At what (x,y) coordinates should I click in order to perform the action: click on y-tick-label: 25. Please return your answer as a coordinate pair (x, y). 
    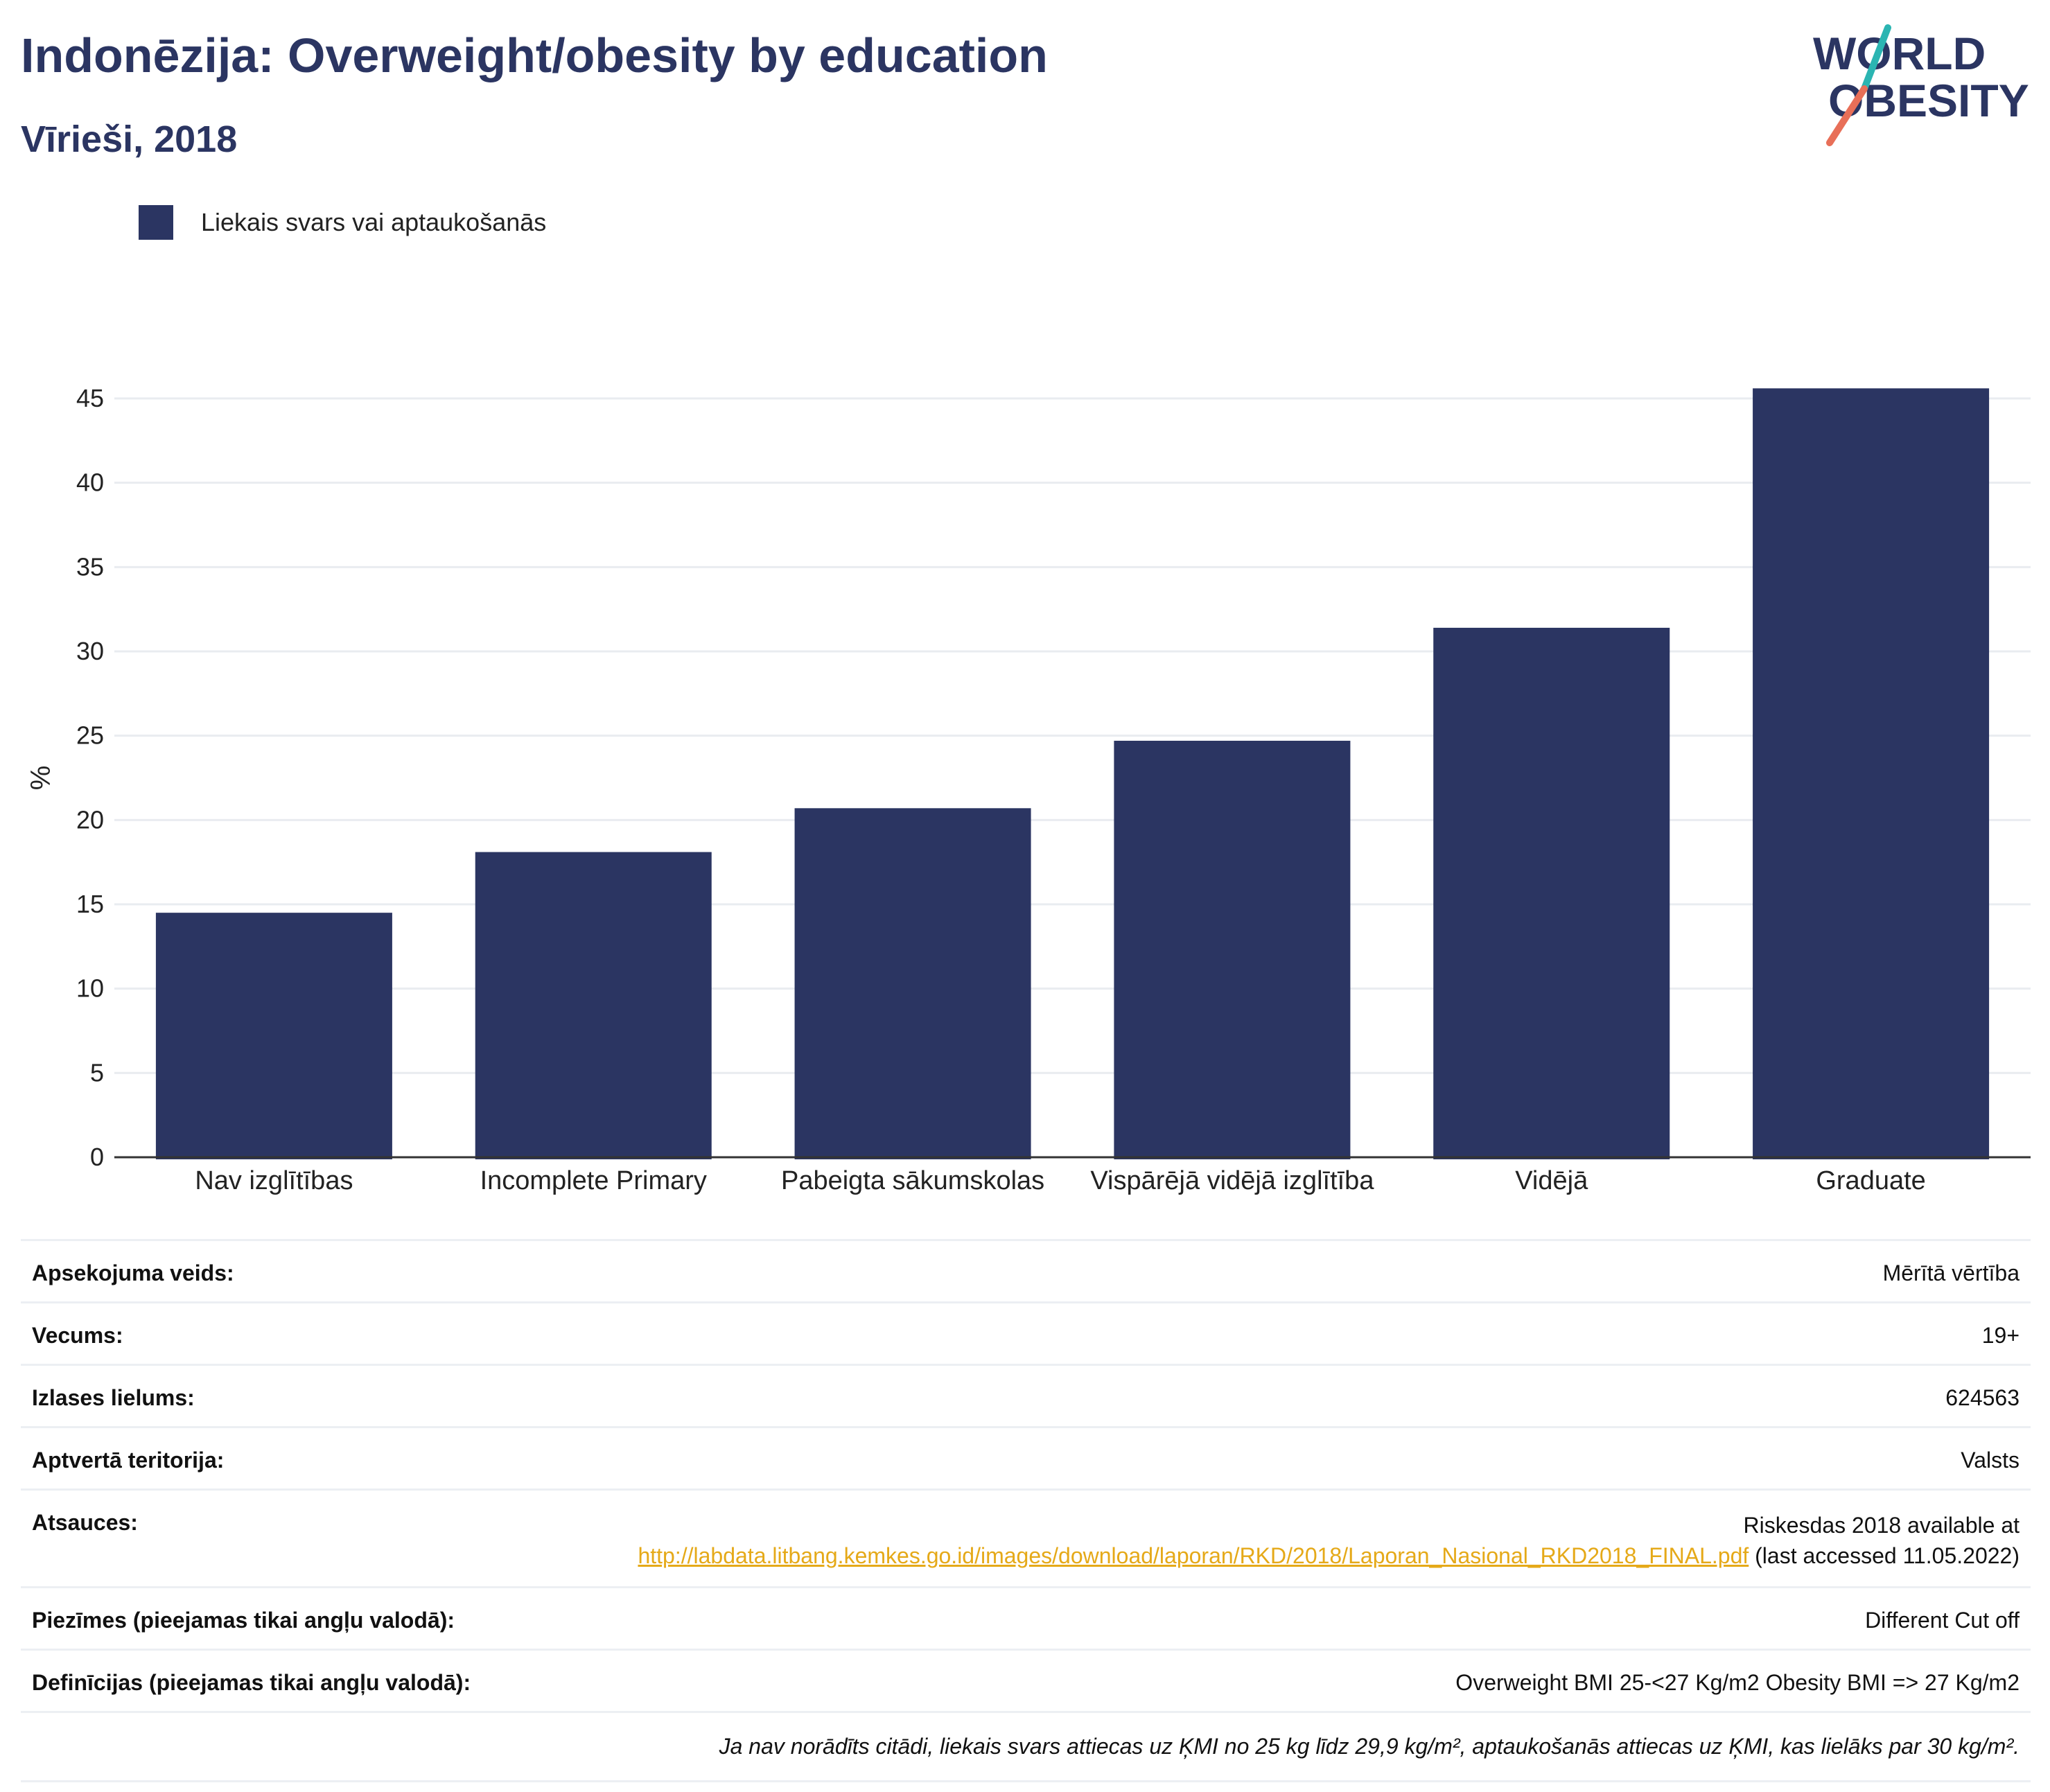
    Looking at the image, I should click on (90, 736).